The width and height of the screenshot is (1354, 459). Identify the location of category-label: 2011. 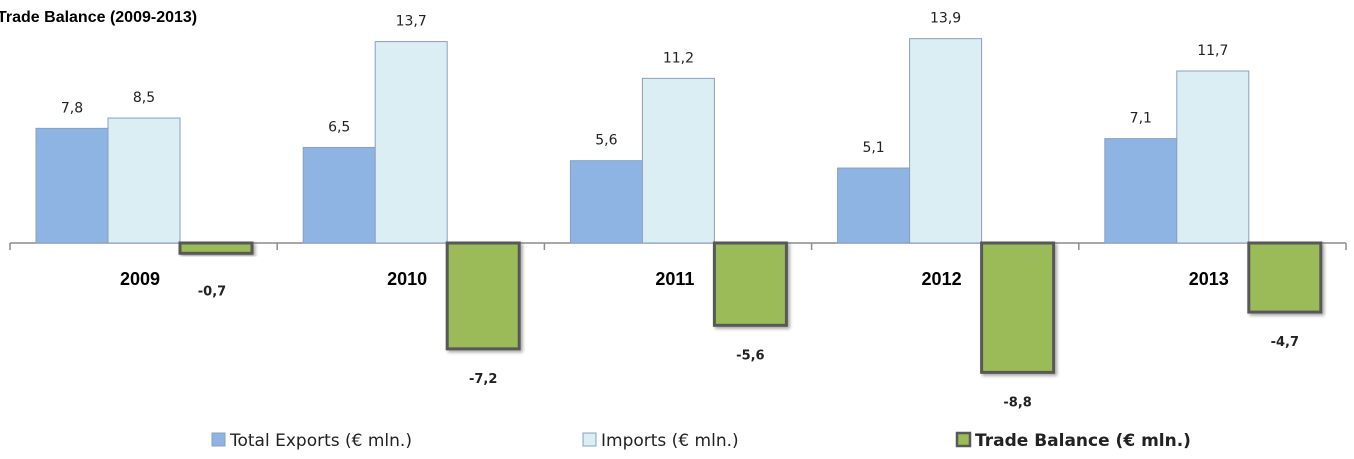
(674, 279).